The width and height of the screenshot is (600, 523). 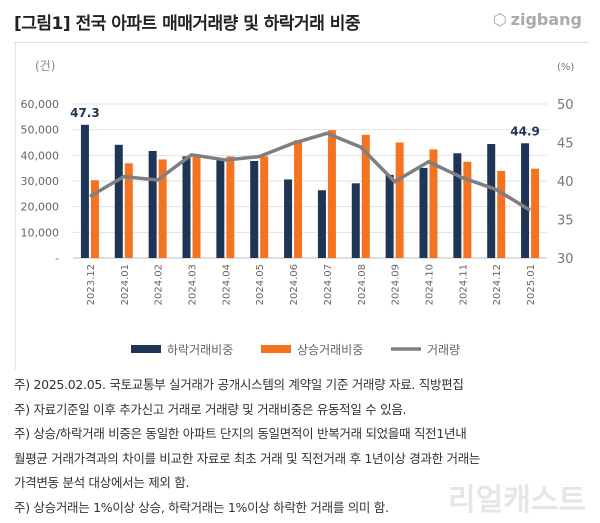 What do you see at coordinates (125, 284) in the screenshot?
I see `x-tick-label: 2024.01` at bounding box center [125, 284].